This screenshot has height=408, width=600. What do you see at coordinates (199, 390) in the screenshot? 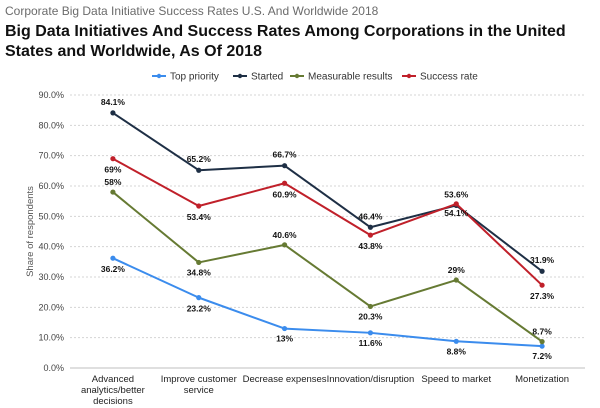
I see `x-tick-label: service` at bounding box center [199, 390].